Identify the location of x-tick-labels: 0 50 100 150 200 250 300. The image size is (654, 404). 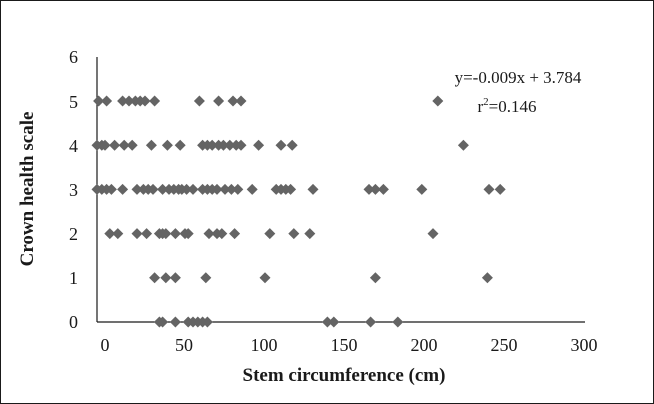
(349, 345).